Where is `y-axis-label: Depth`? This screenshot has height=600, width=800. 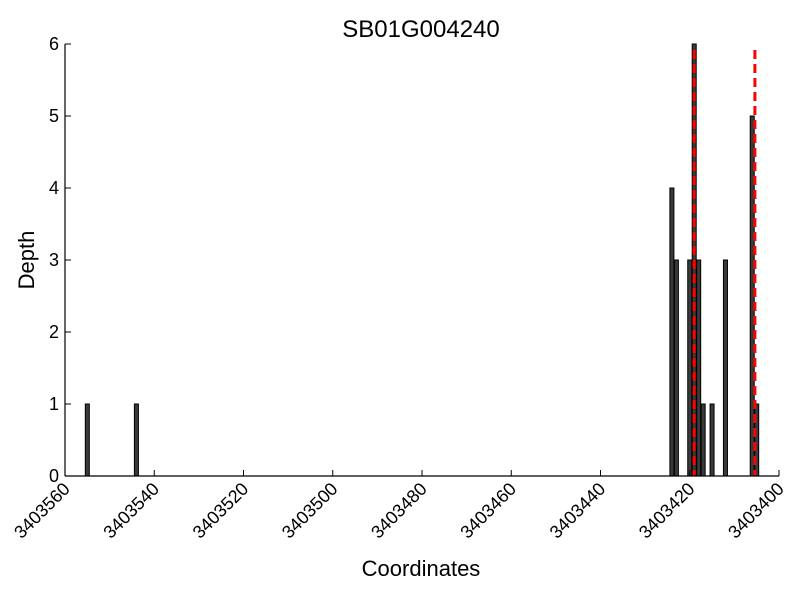
y-axis-label: Depth is located at coordinates (26, 260).